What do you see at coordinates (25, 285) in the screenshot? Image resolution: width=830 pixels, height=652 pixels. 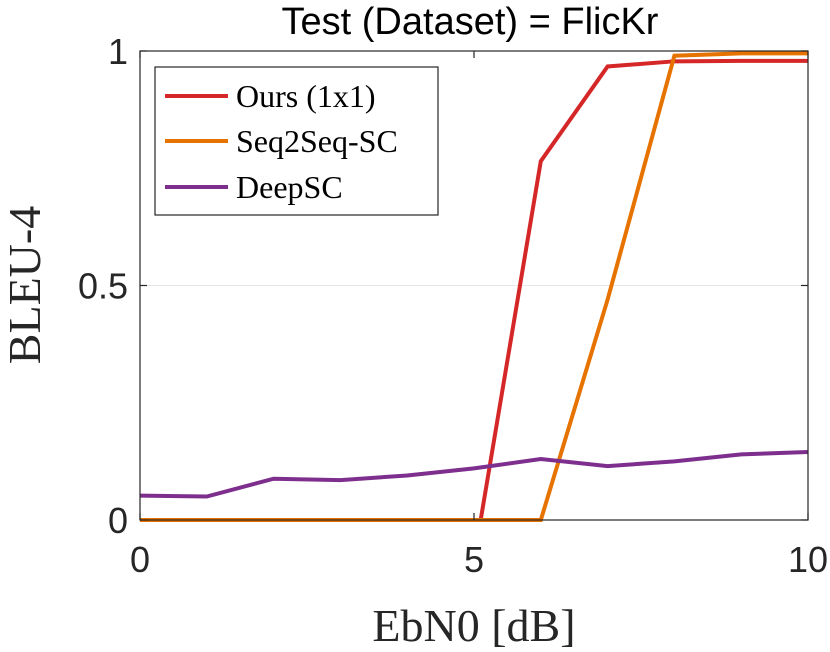 I see `y-axis-label: BLEU-4` at bounding box center [25, 285].